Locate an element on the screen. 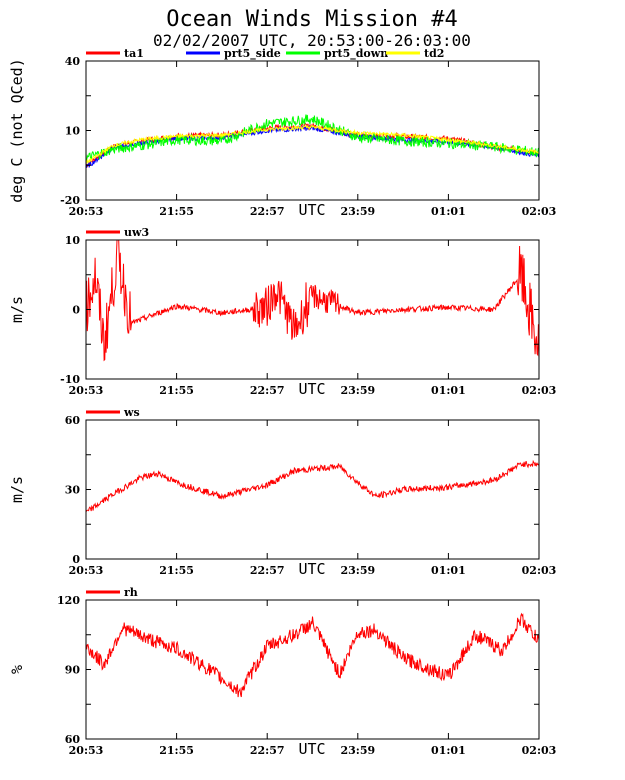 This screenshot has height=780, width=625. y-axis-label: % is located at coordinates (17, 669).